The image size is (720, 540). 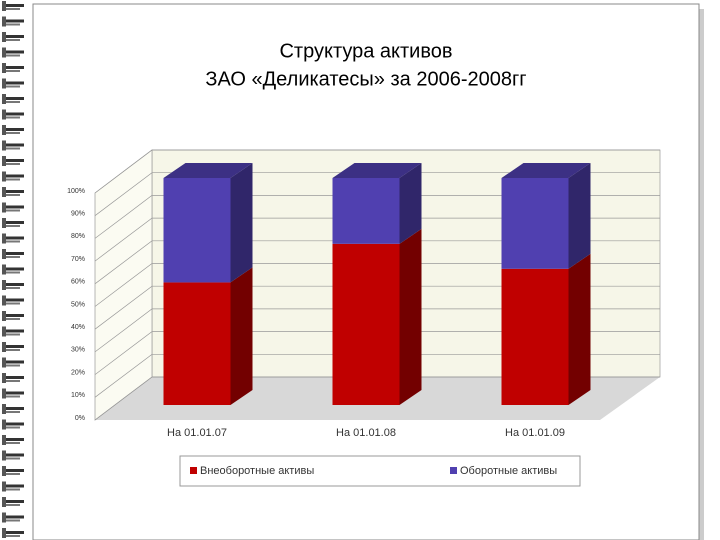 I want to click on y-tick-label: 90%, so click(x=78, y=214).